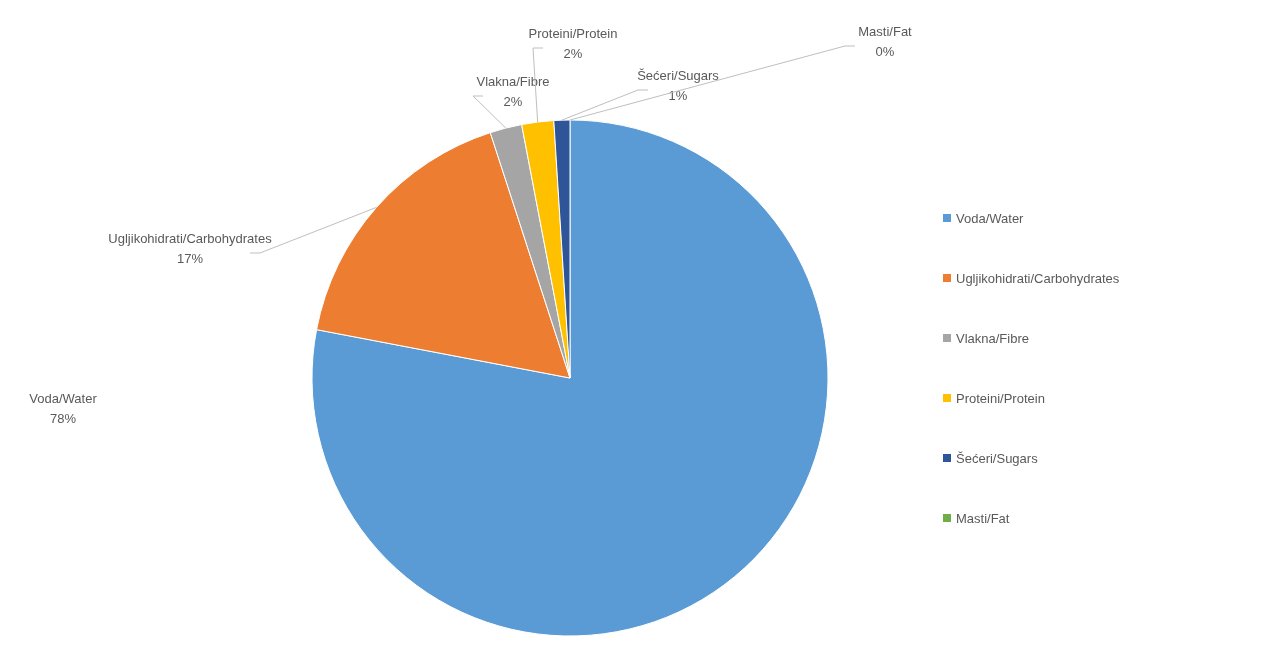 This screenshot has width=1263, height=646. What do you see at coordinates (63, 398) in the screenshot?
I see `slice-label: Voda/Water` at bounding box center [63, 398].